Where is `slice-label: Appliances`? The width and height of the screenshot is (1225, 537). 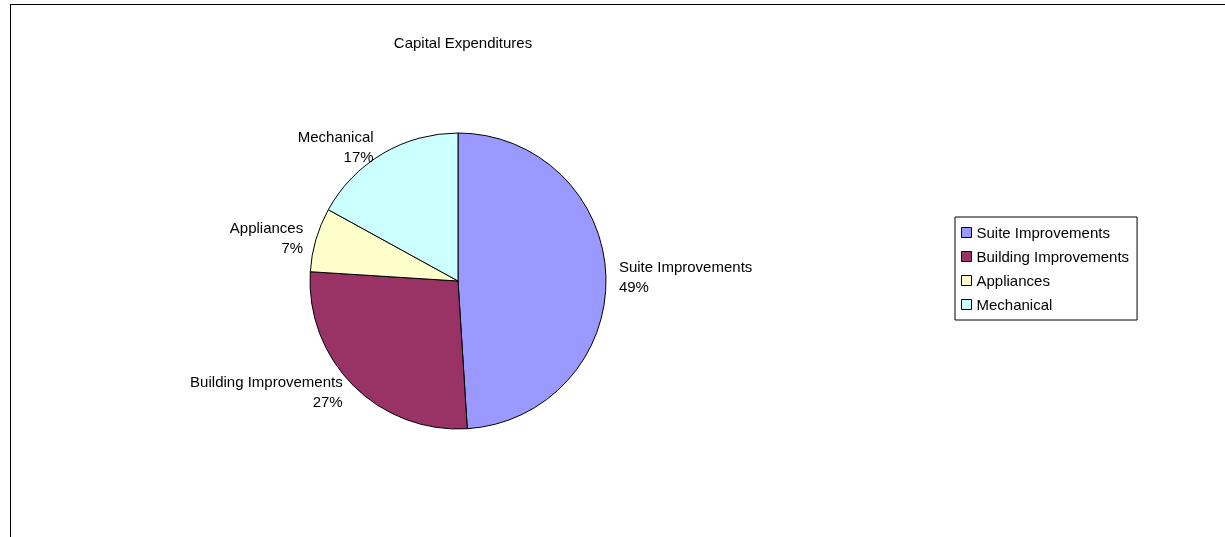
slice-label: Appliances is located at coordinates (266, 227).